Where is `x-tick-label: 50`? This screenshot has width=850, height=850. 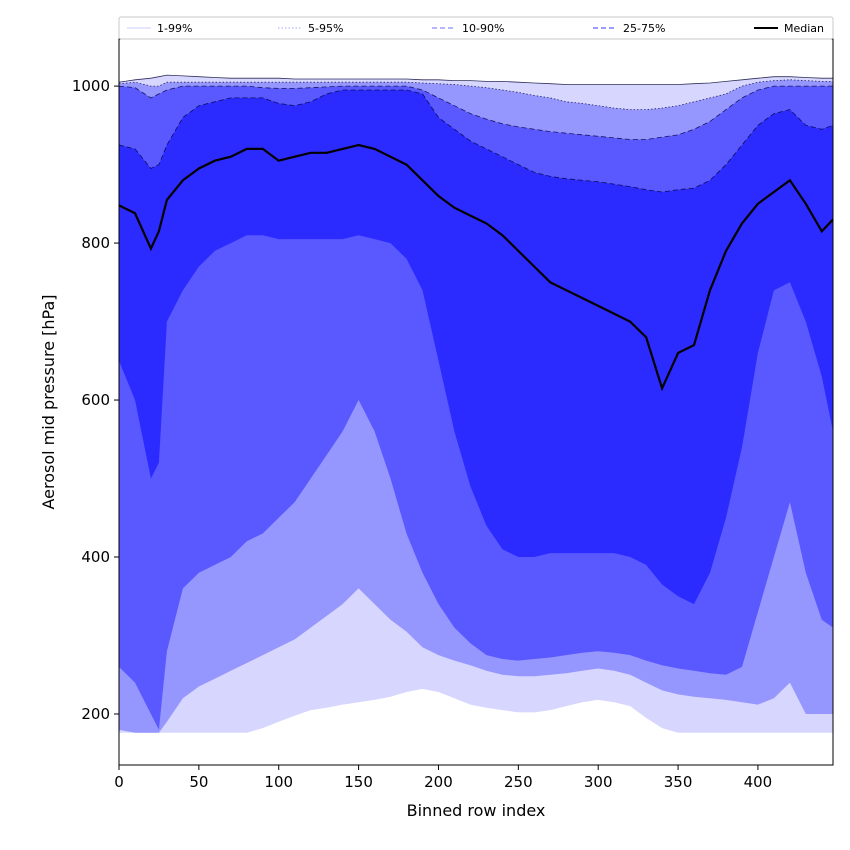 x-tick-label: 50 is located at coordinates (198, 782).